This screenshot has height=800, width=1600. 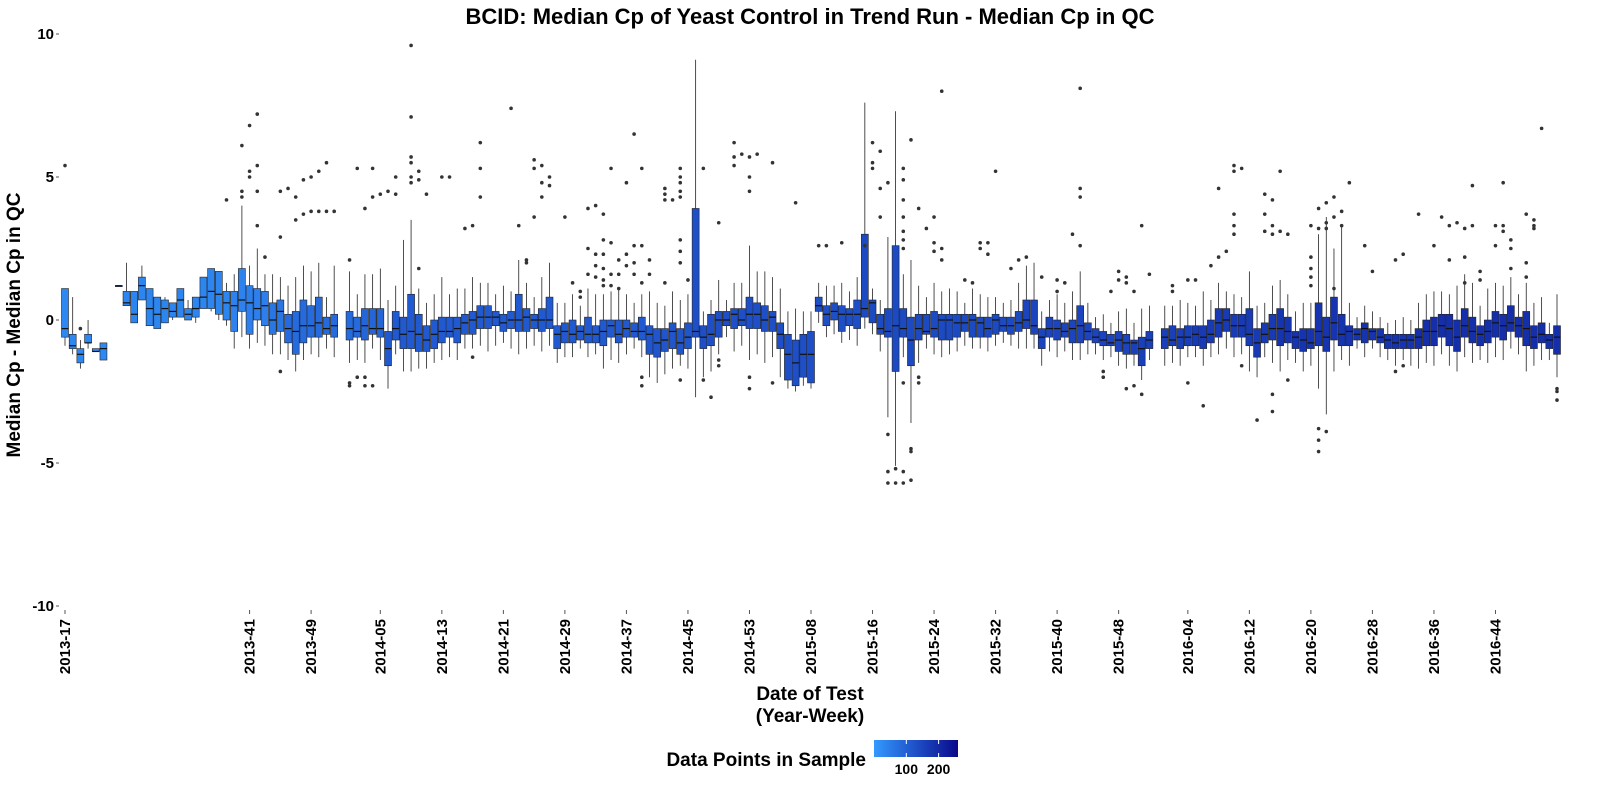 I want to click on legend-tick-label: 100, so click(x=907, y=769).